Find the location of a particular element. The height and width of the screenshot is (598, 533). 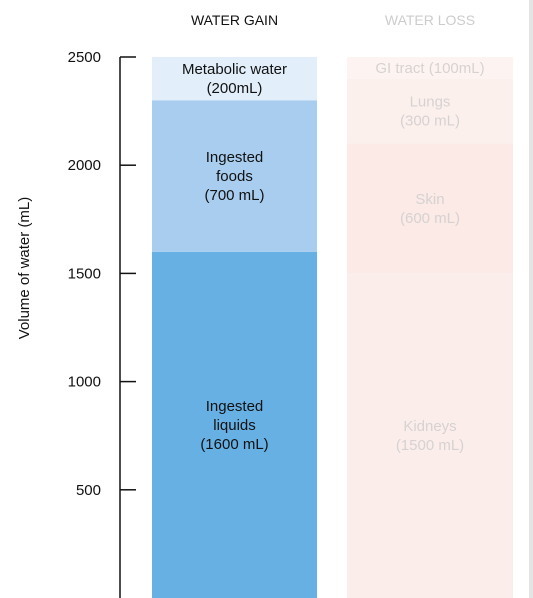

segment-label: Lungs is located at coordinates (430, 102).